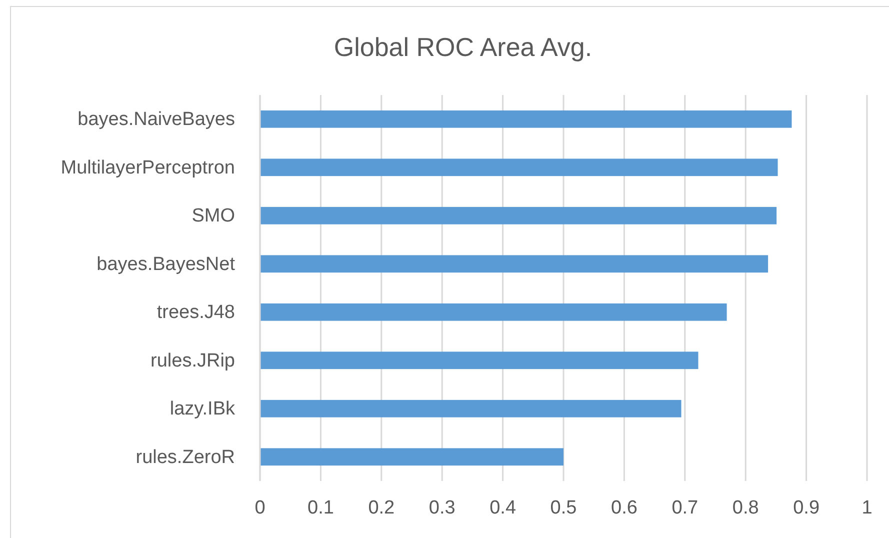 The height and width of the screenshot is (538, 889). Describe the element at coordinates (147, 167) in the screenshot. I see `y-tick-label: MultilayerPerceptron` at that location.